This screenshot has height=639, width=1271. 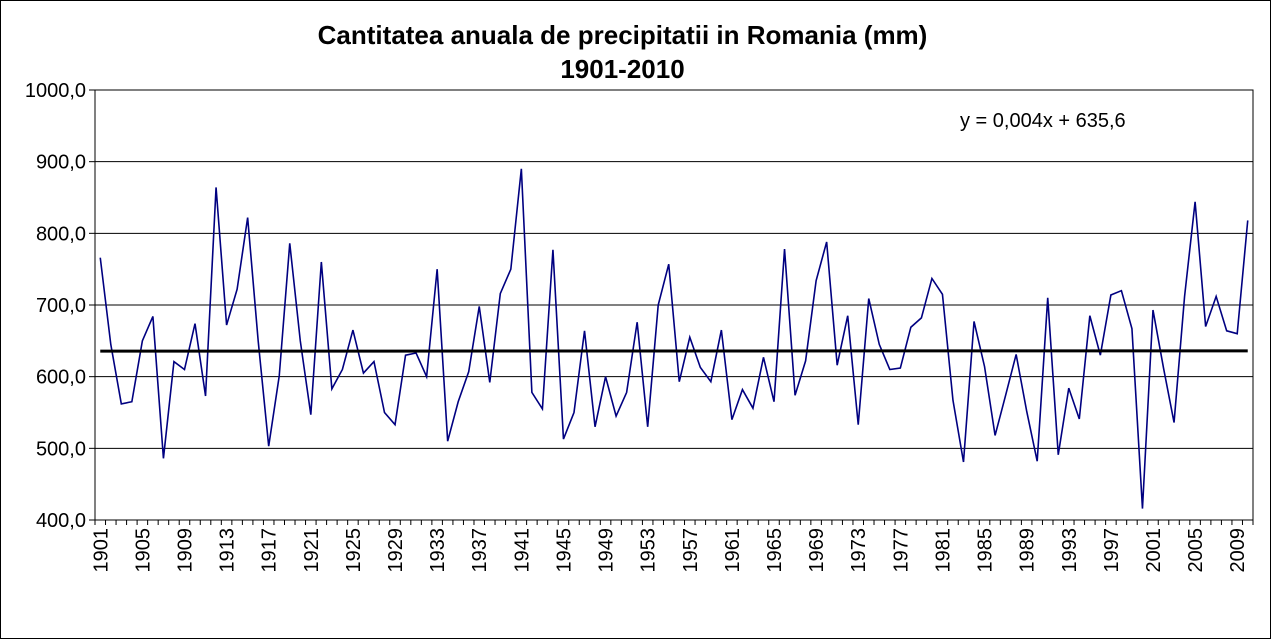 I want to click on x-tick-label: 1957, so click(x=691, y=550).